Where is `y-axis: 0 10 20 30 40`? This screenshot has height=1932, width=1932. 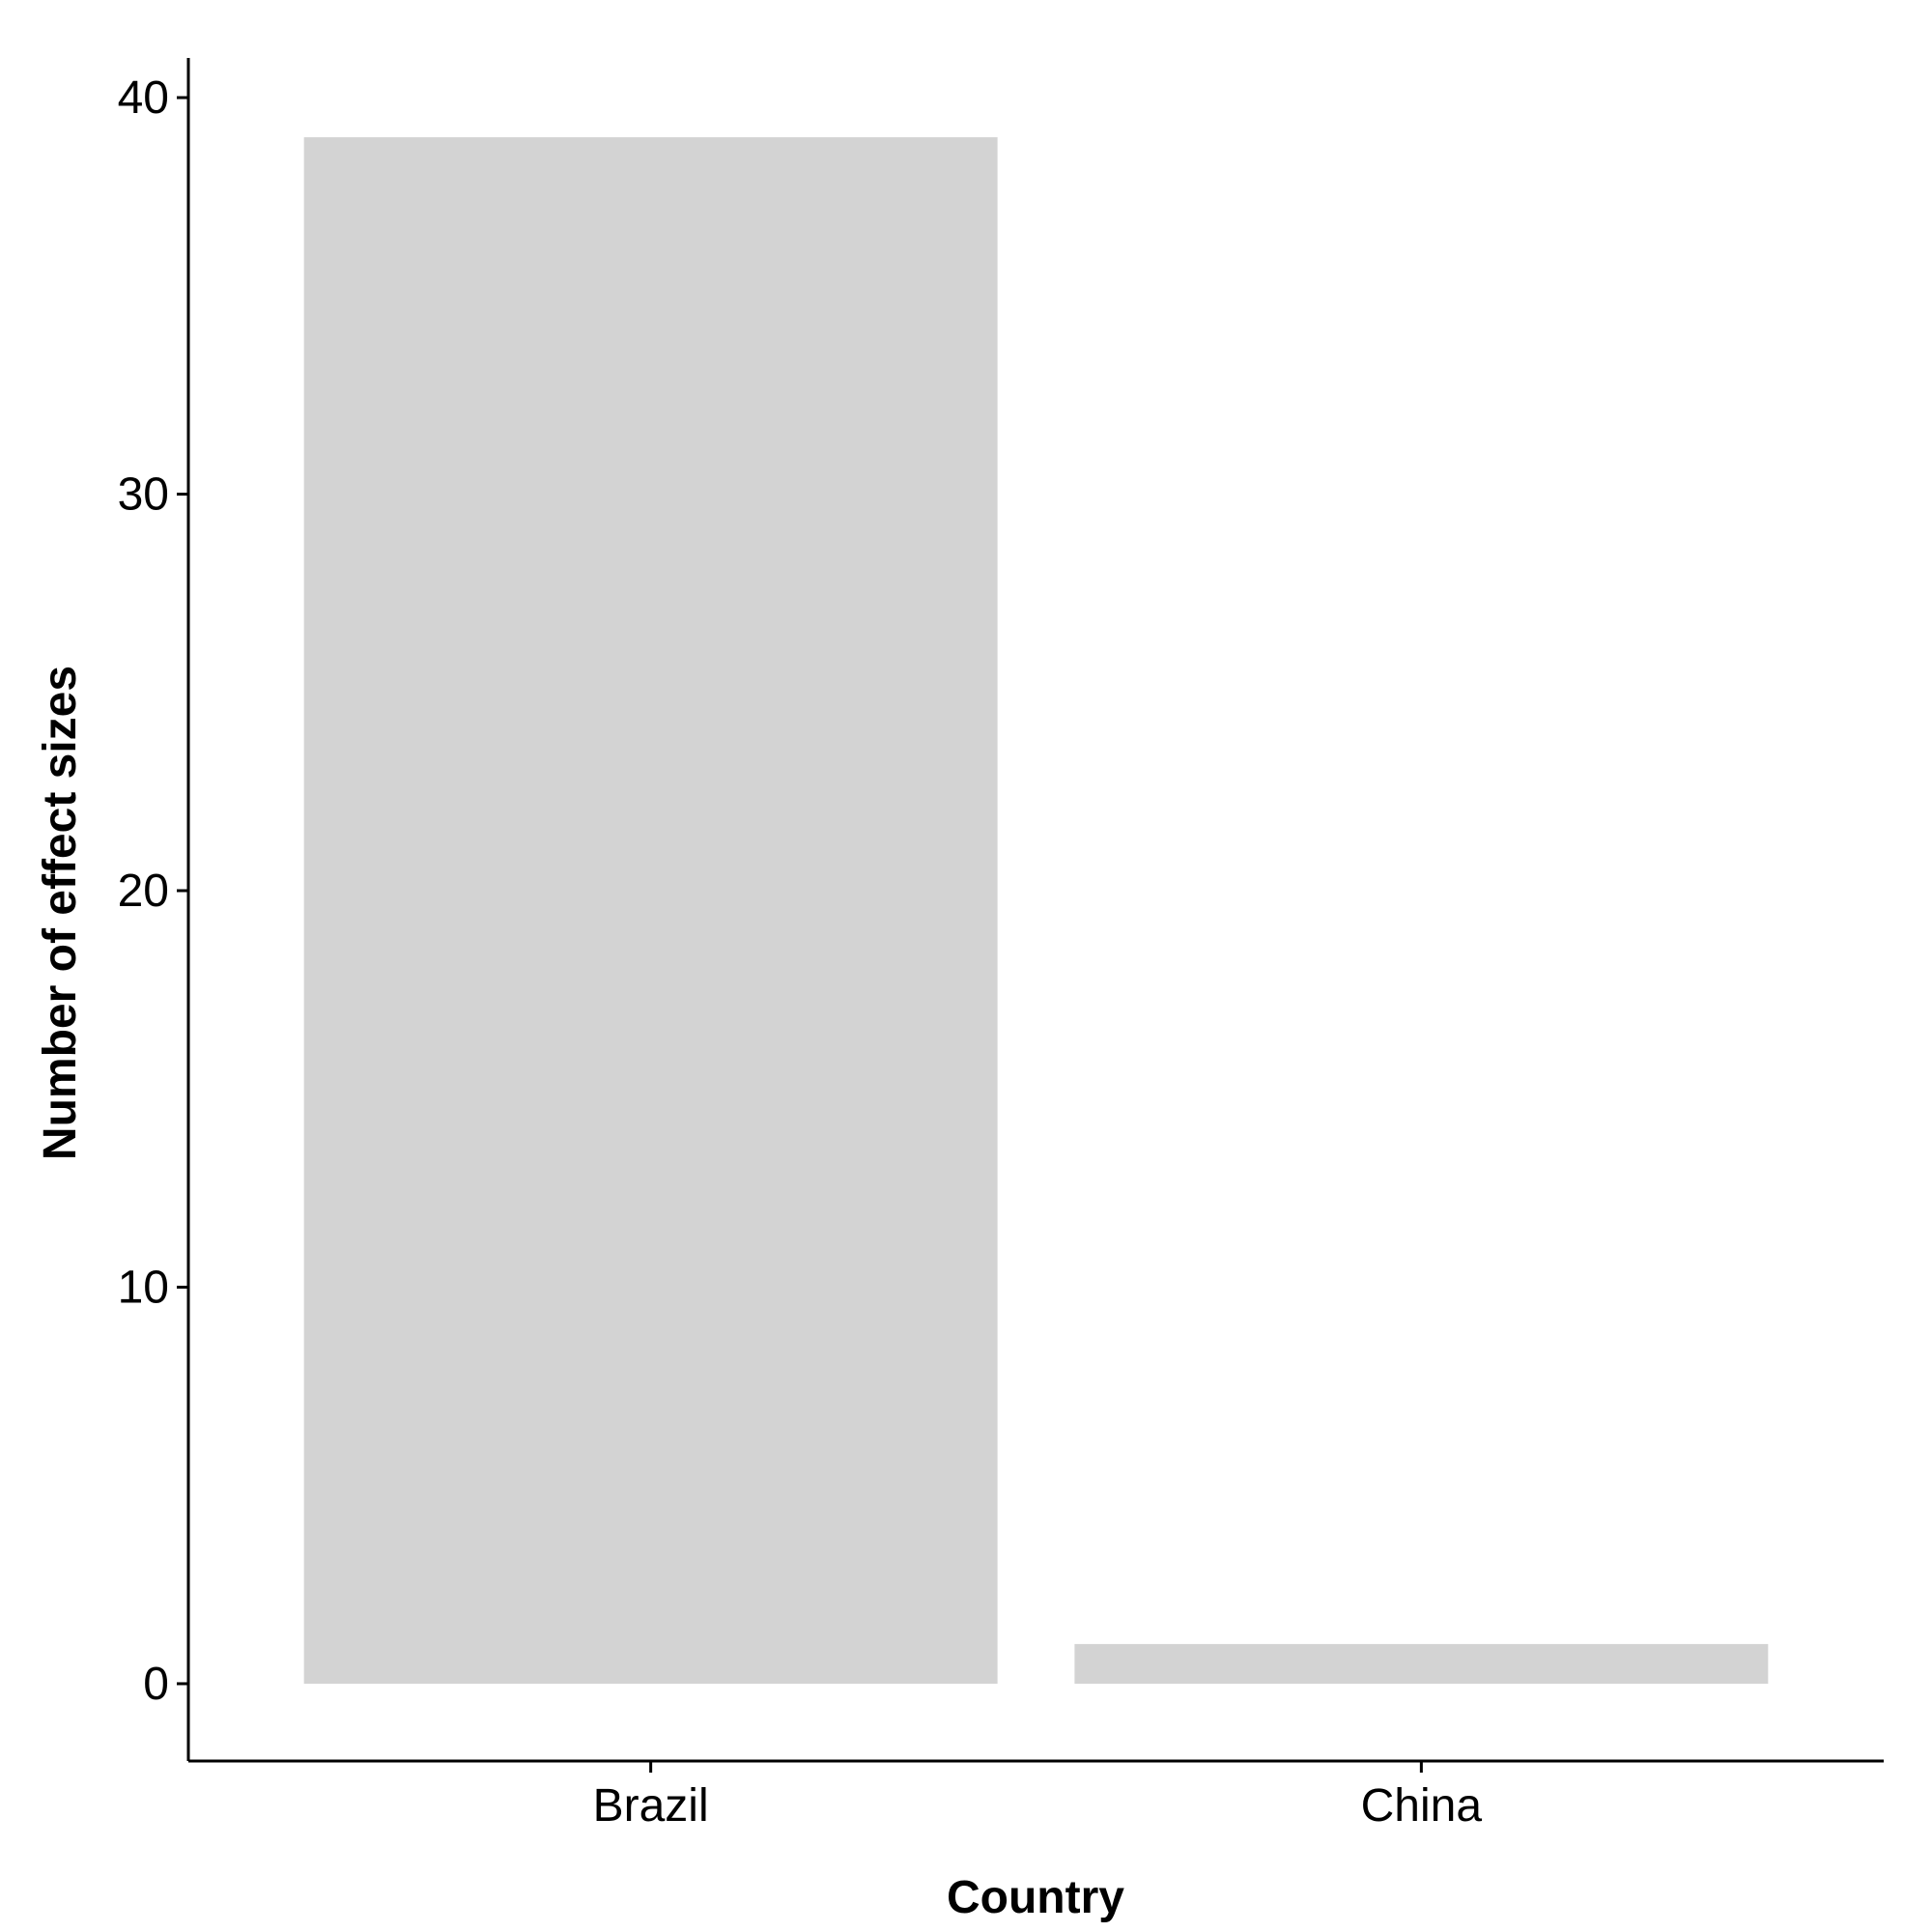
y-axis: 0 10 20 30 40 is located at coordinates (154, 909).